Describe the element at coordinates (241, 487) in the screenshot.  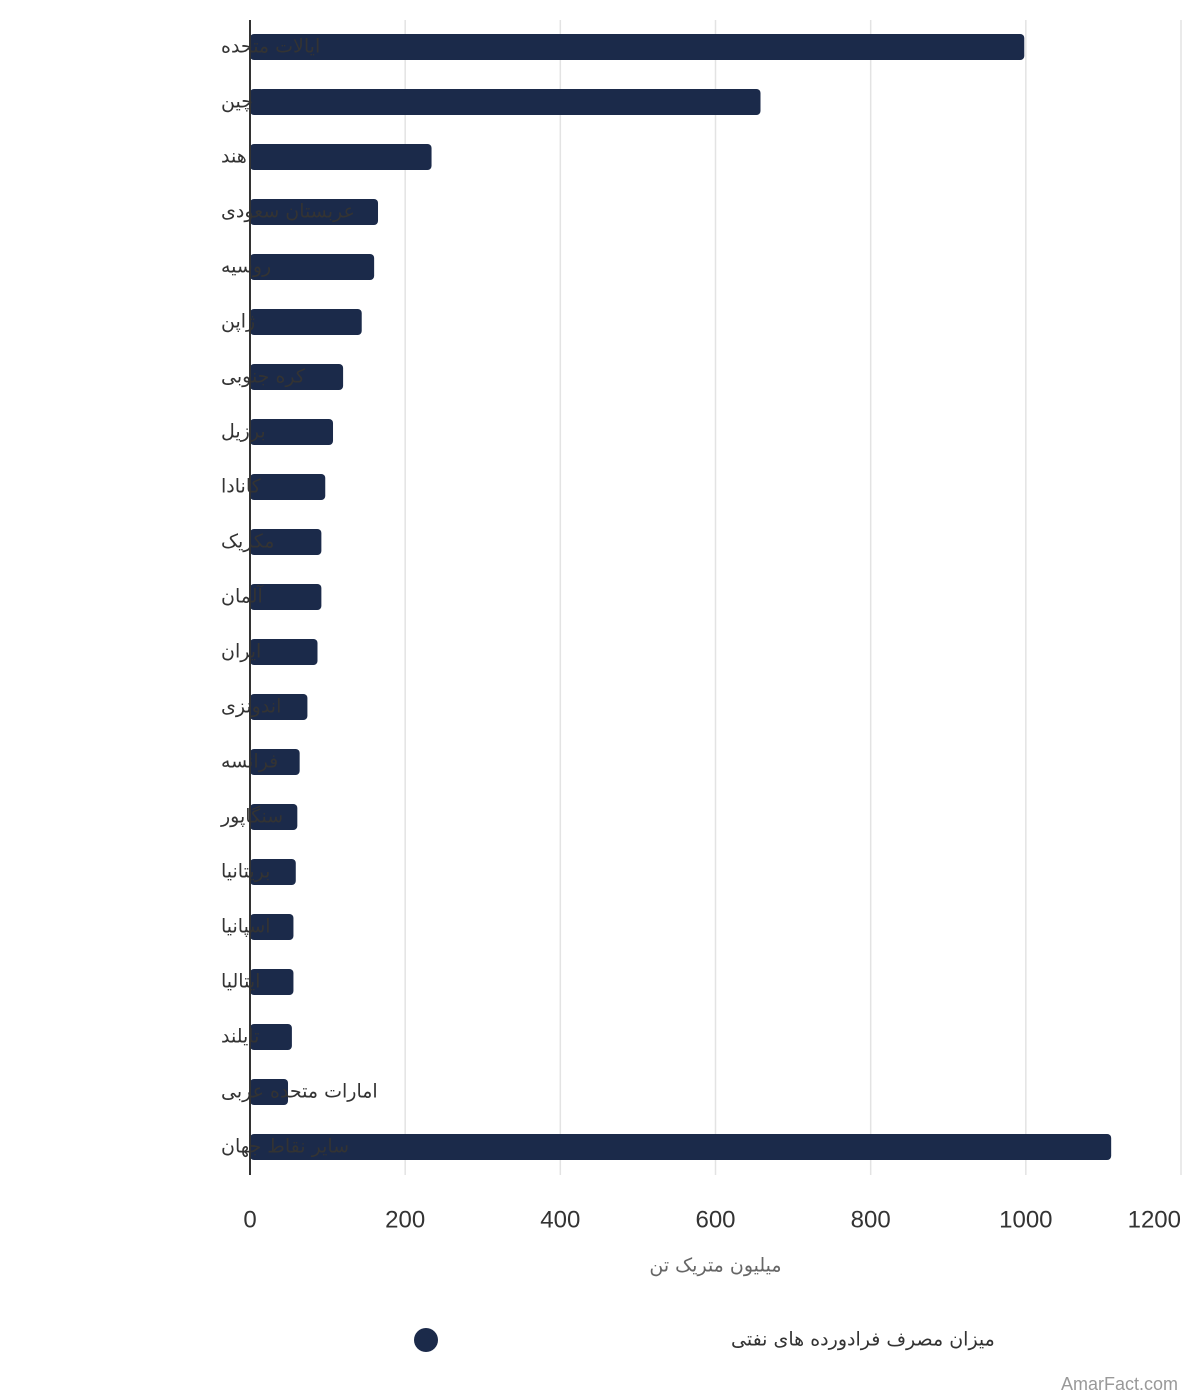
I see `category-label-8: کانادا` at that location.